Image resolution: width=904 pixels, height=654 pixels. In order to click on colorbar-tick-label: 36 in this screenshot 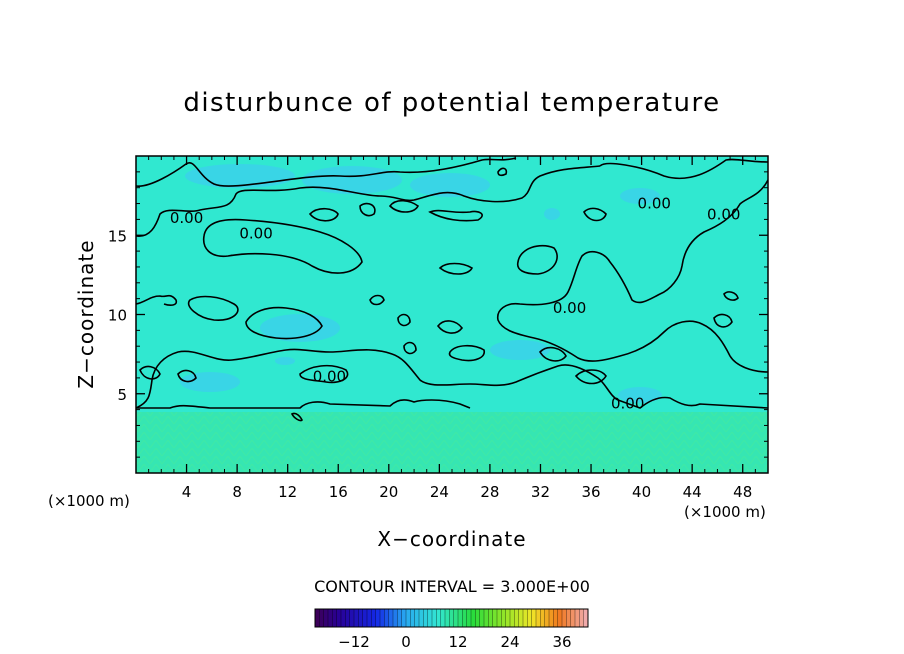, I will do `click(561, 642)`.